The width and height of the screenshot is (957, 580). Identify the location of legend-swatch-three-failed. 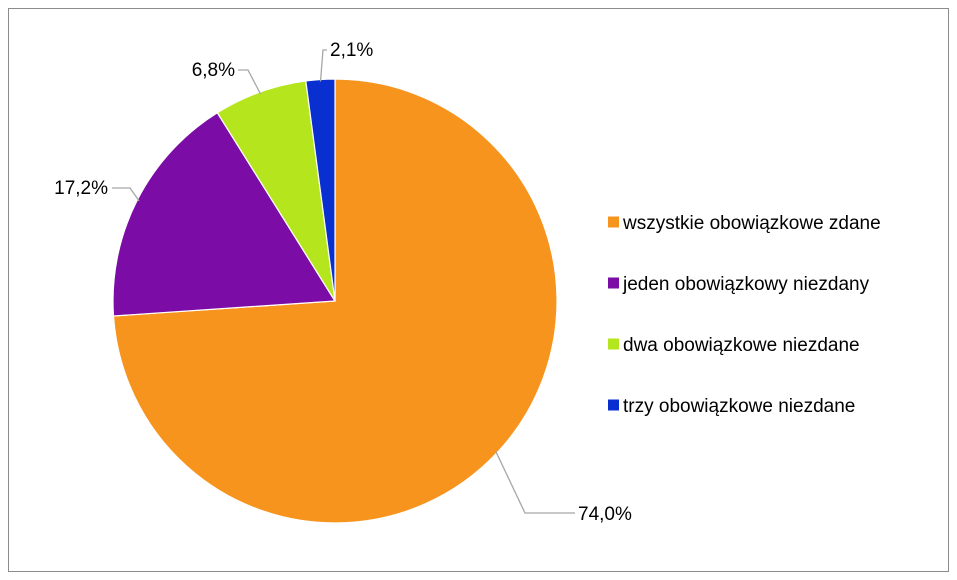
(613, 405).